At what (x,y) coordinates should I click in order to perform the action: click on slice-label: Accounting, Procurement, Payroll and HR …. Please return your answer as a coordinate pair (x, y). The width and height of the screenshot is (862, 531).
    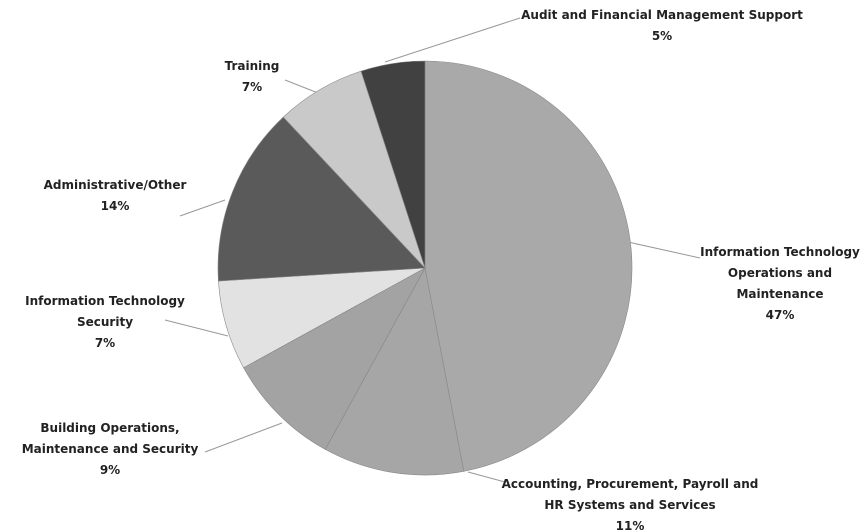
    Looking at the image, I should click on (630, 502).